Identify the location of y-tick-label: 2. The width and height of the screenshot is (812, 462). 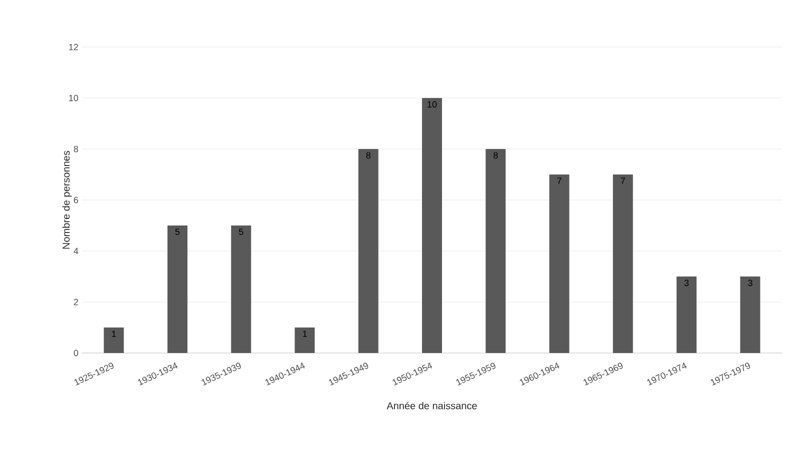
(76, 302).